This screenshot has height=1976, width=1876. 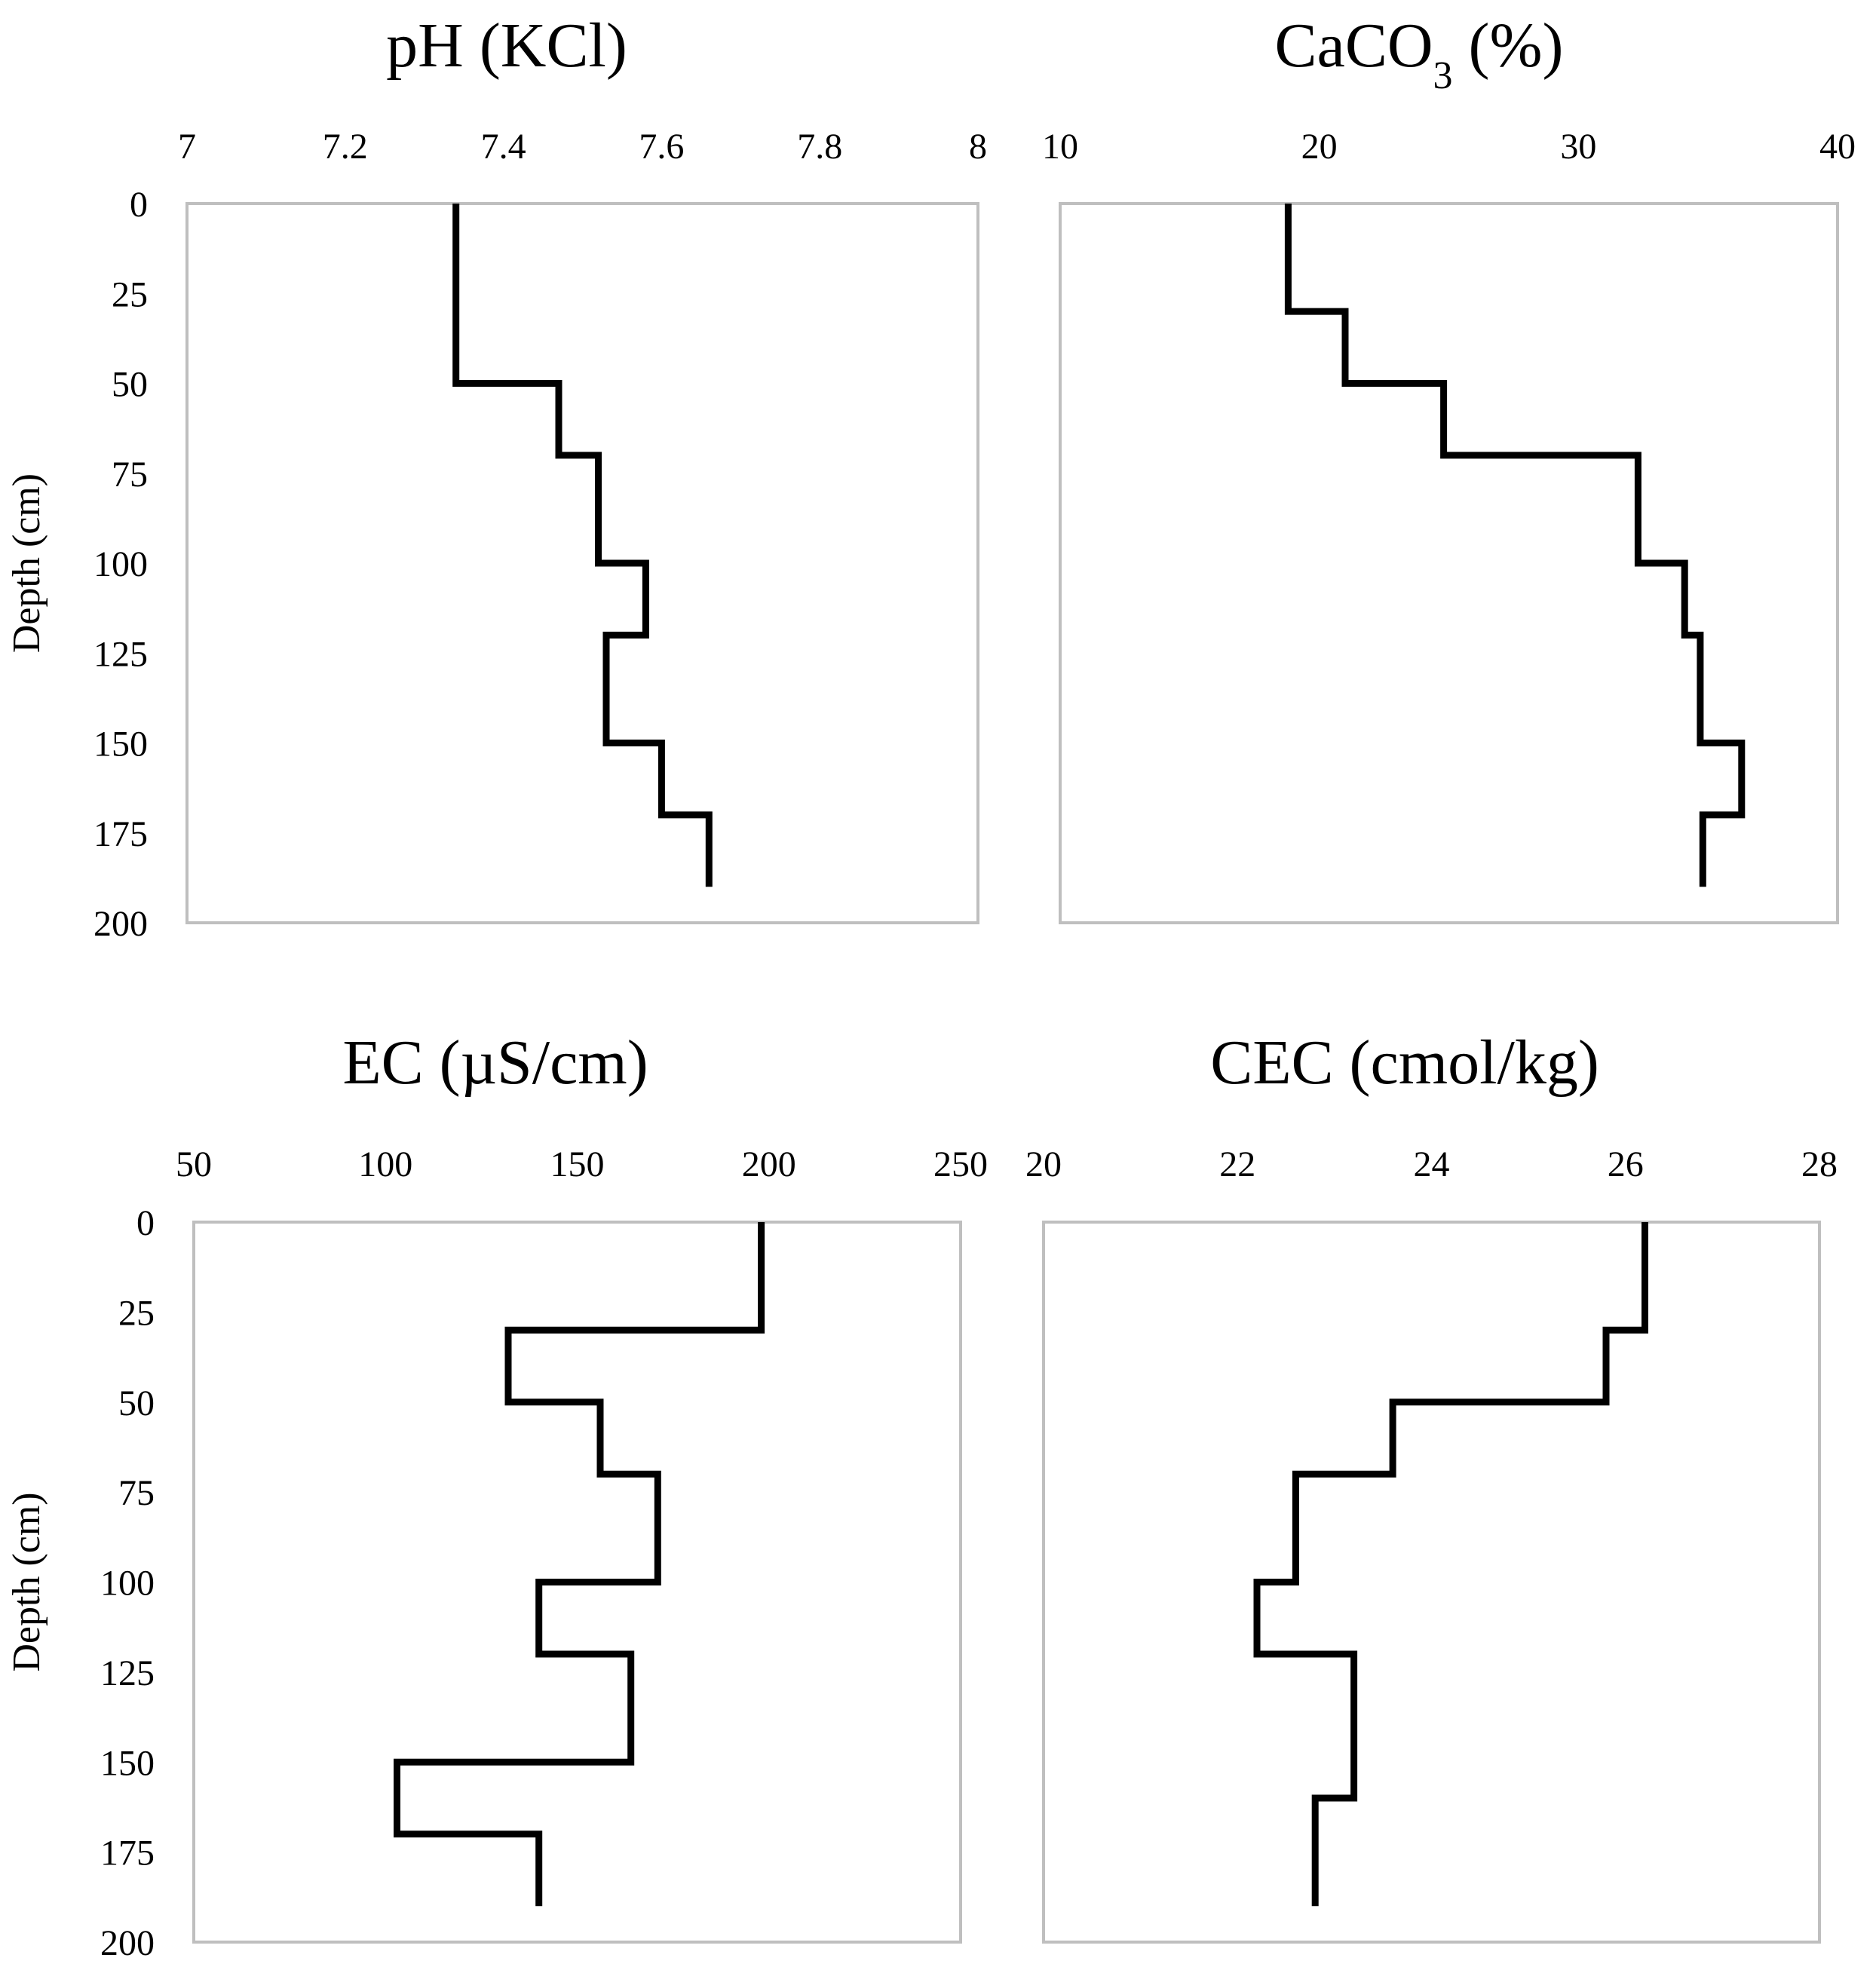 I want to click on chart-title: EC (µS/cm), so click(x=495, y=1063).